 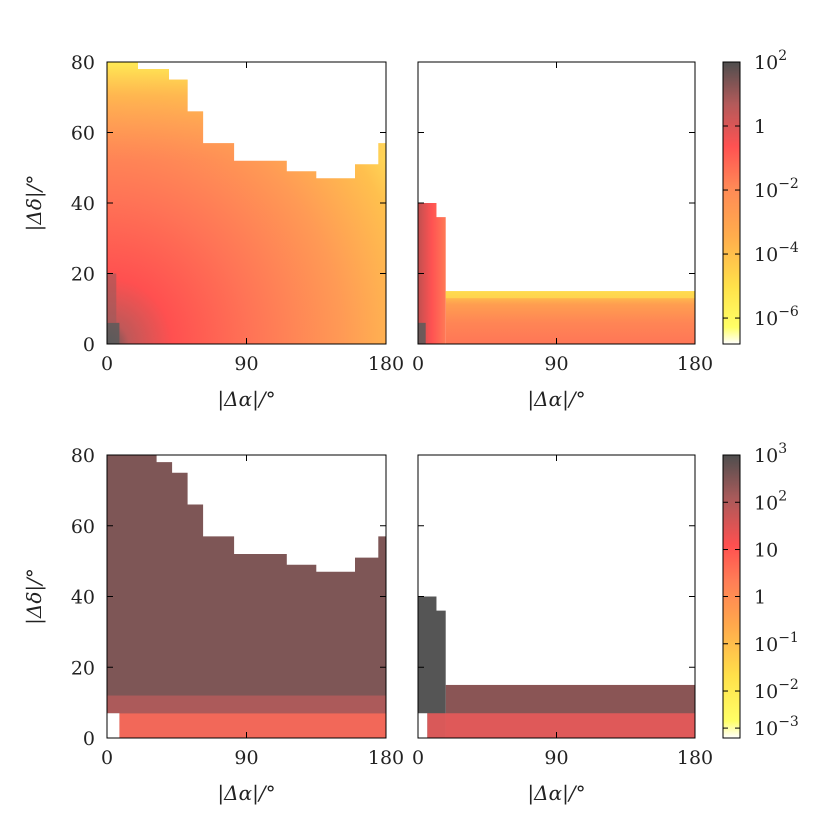 I want to click on colorbar-label: 10⁻⁴, so click(x=776, y=253).